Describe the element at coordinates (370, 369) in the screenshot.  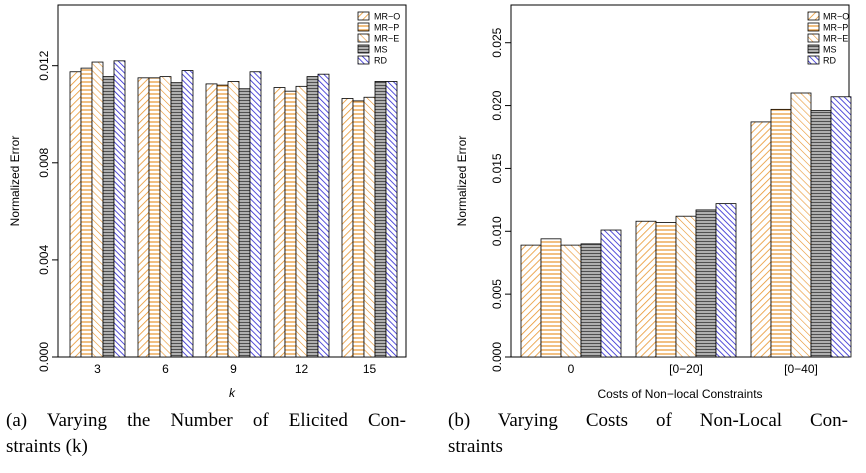
I see `x-tick-label: 15` at that location.